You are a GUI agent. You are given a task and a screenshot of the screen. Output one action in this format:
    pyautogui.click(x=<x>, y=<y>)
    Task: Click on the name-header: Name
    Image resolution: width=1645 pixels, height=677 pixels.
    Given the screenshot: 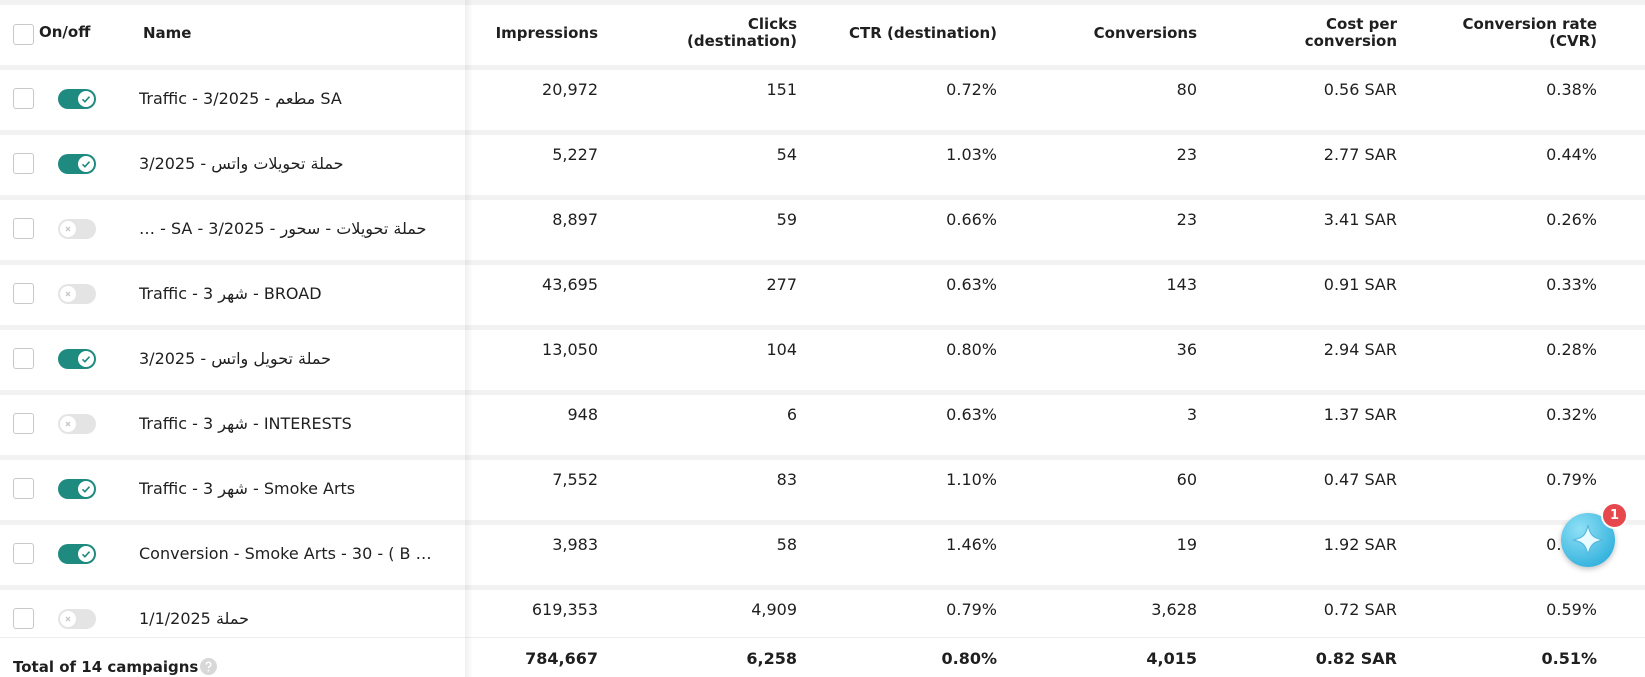 What is the action you would take?
    pyautogui.click(x=167, y=33)
    